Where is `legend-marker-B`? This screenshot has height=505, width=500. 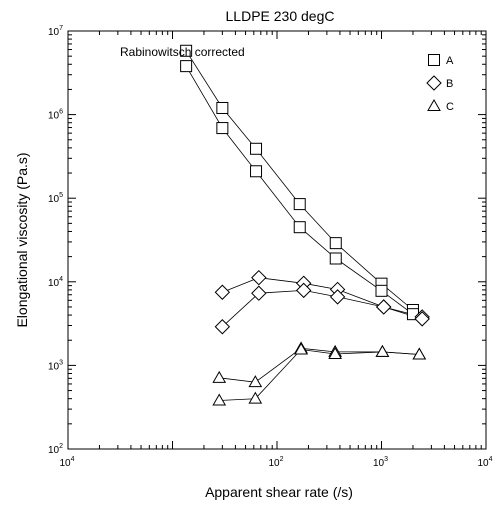
legend-marker-B is located at coordinates (434, 83).